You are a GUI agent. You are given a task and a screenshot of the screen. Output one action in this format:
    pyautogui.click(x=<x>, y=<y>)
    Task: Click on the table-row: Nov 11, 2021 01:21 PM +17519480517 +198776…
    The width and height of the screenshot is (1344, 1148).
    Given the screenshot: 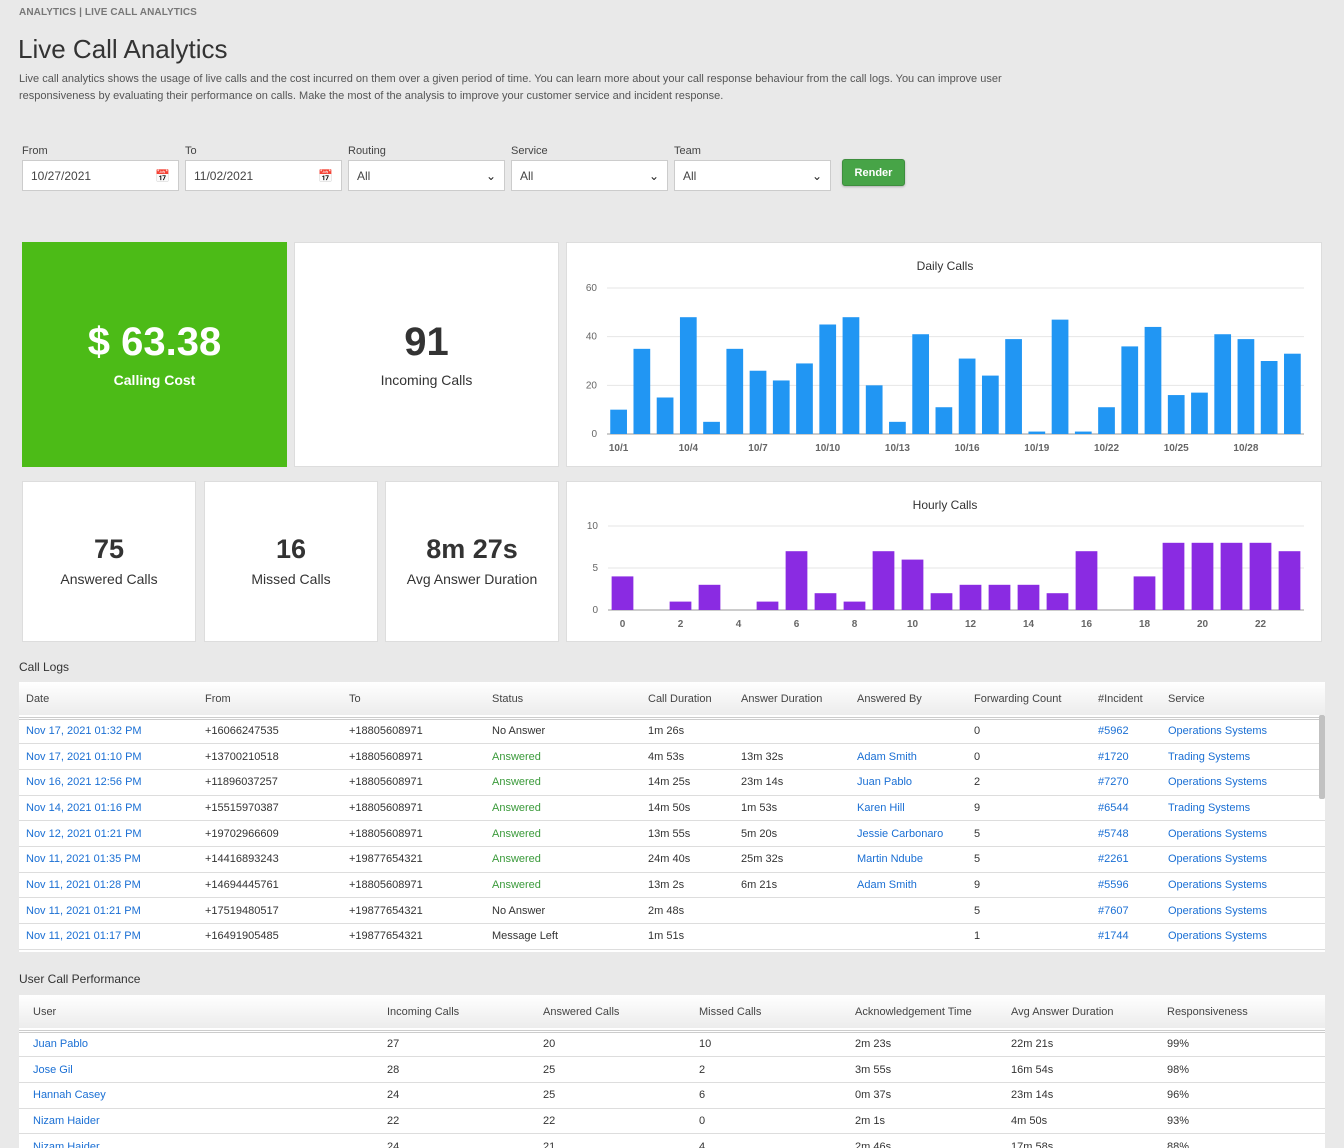 What is the action you would take?
    pyautogui.click(x=672, y=910)
    